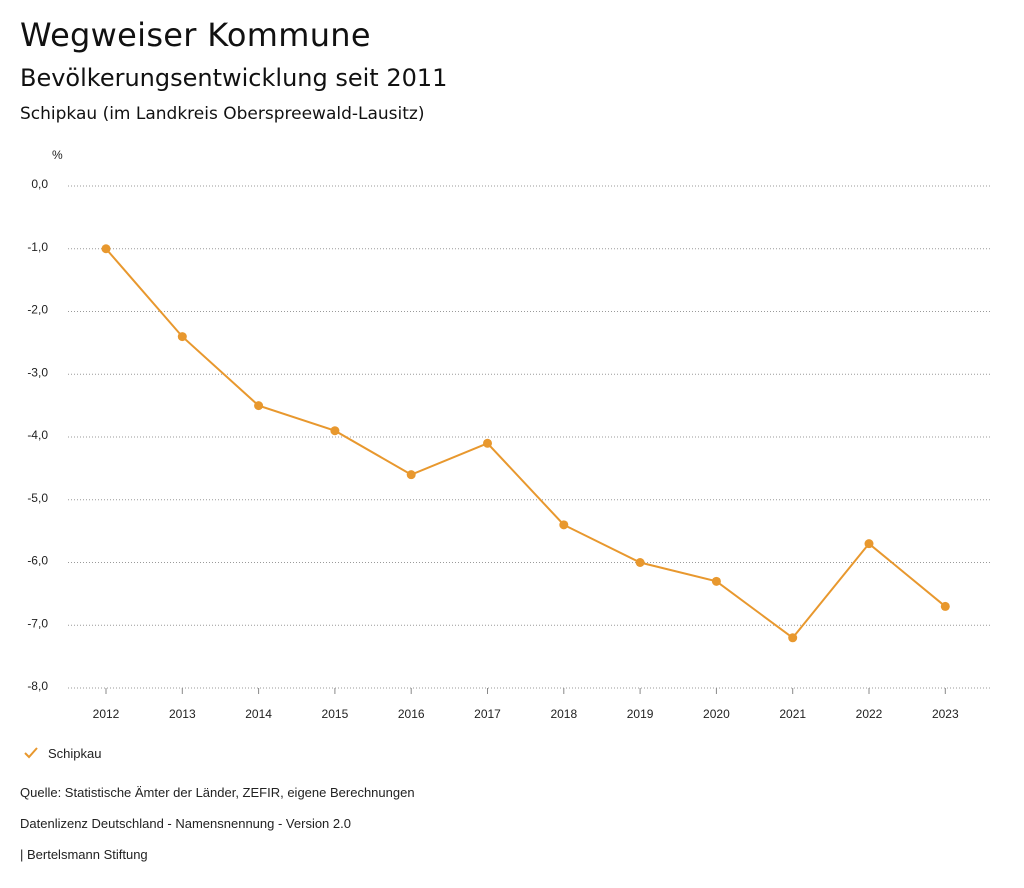 Image resolution: width=1024 pixels, height=888 pixels. I want to click on y-tick-label: 0,0, so click(39, 184).